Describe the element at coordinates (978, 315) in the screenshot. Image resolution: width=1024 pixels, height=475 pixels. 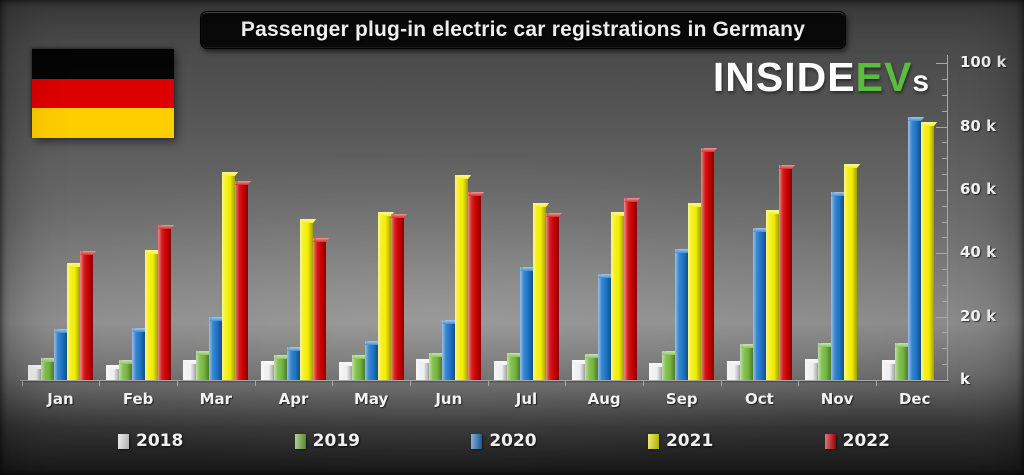
I see `y-tick-label-20: 20 k` at that location.